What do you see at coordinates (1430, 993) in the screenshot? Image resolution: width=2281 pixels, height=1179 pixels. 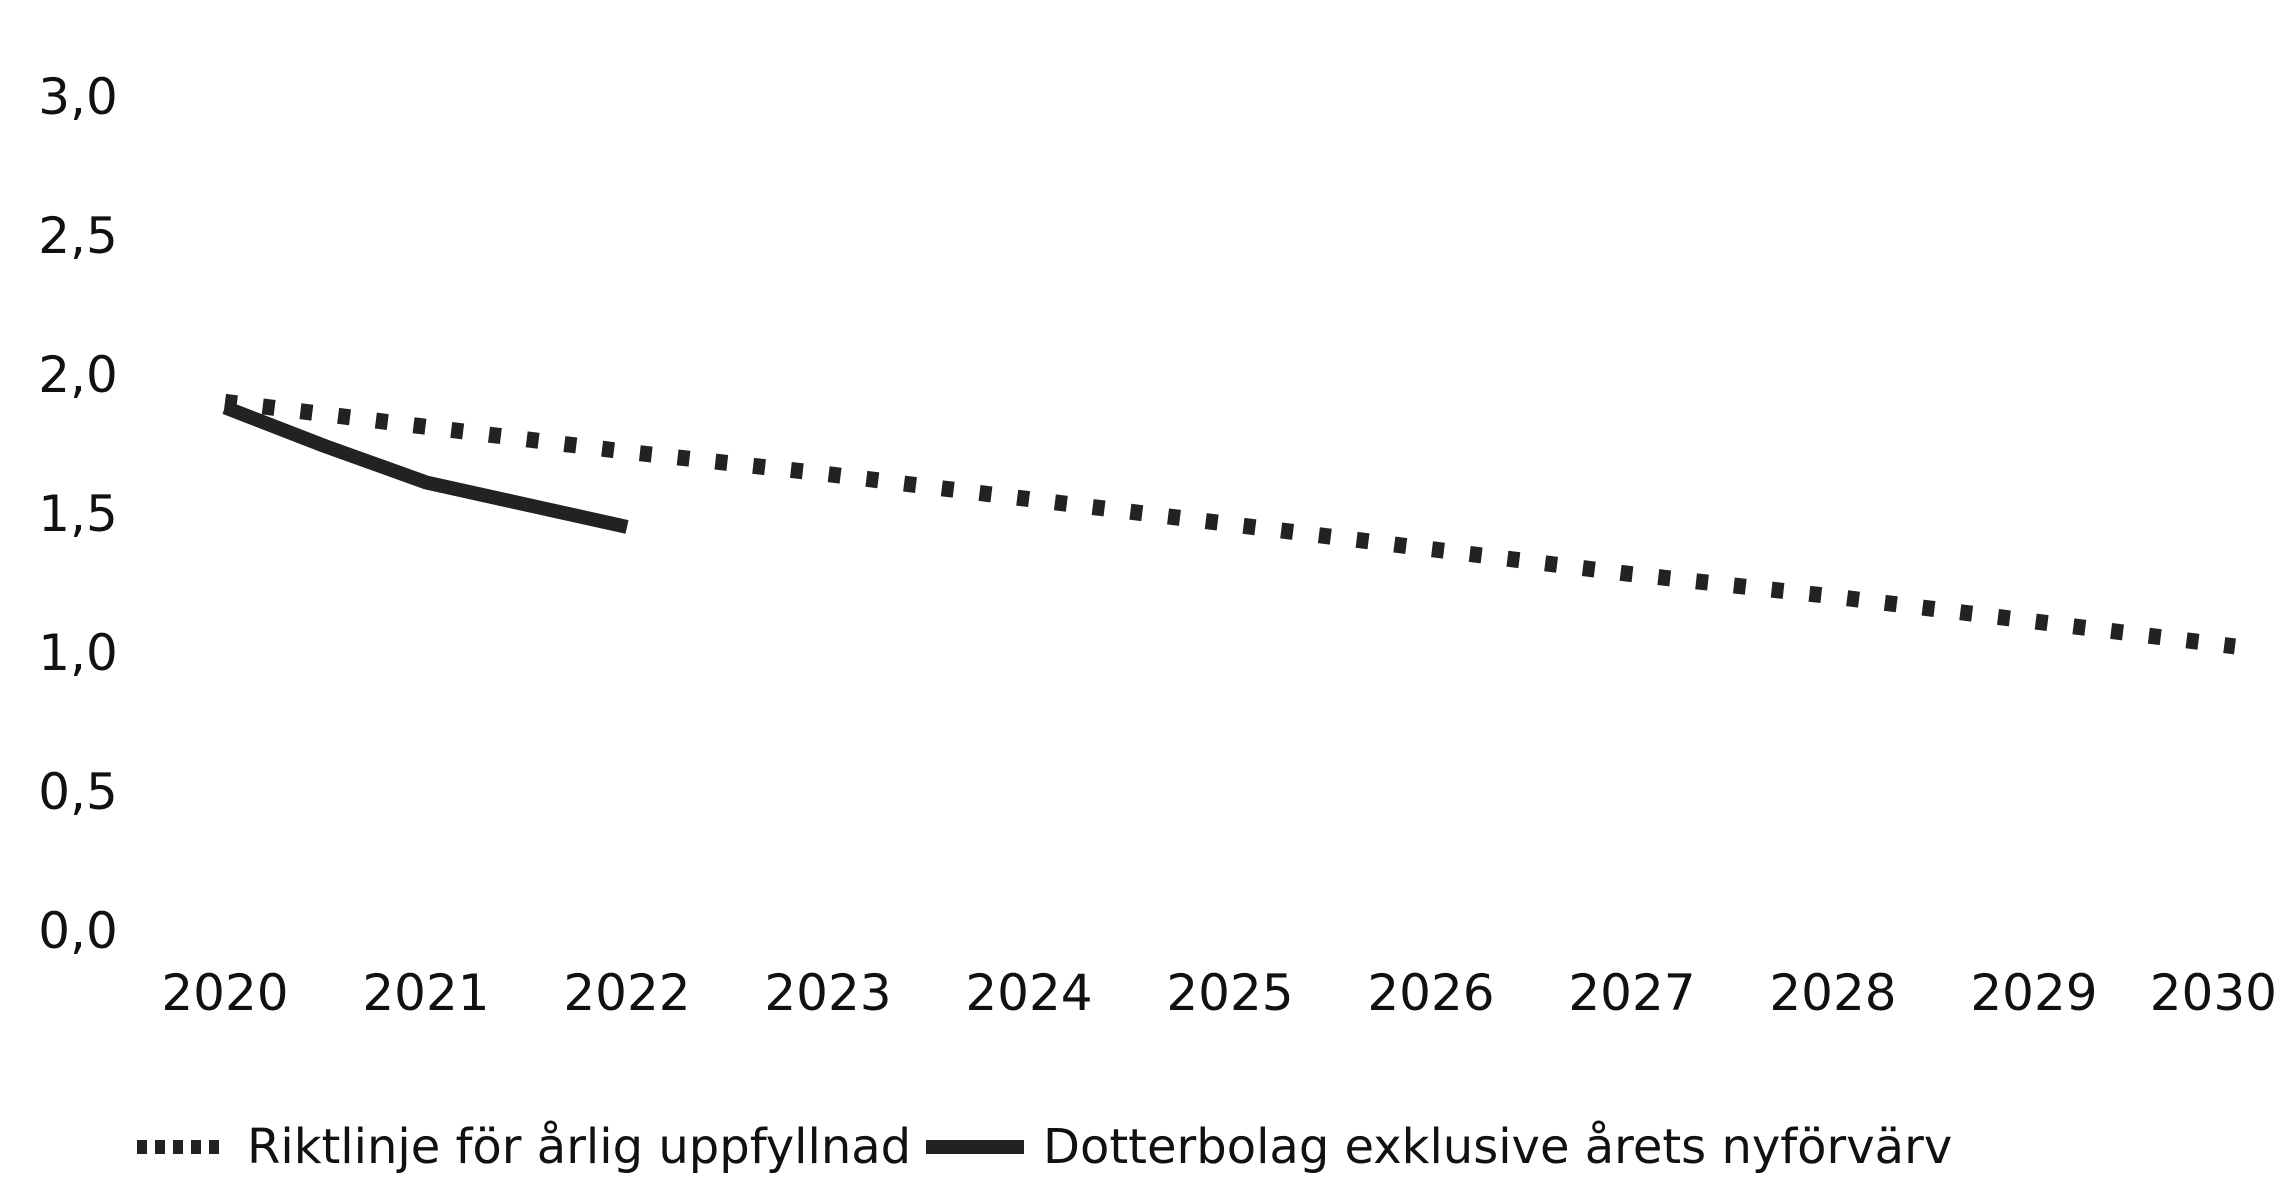 I see `x-tick-label: 2026` at bounding box center [1430, 993].